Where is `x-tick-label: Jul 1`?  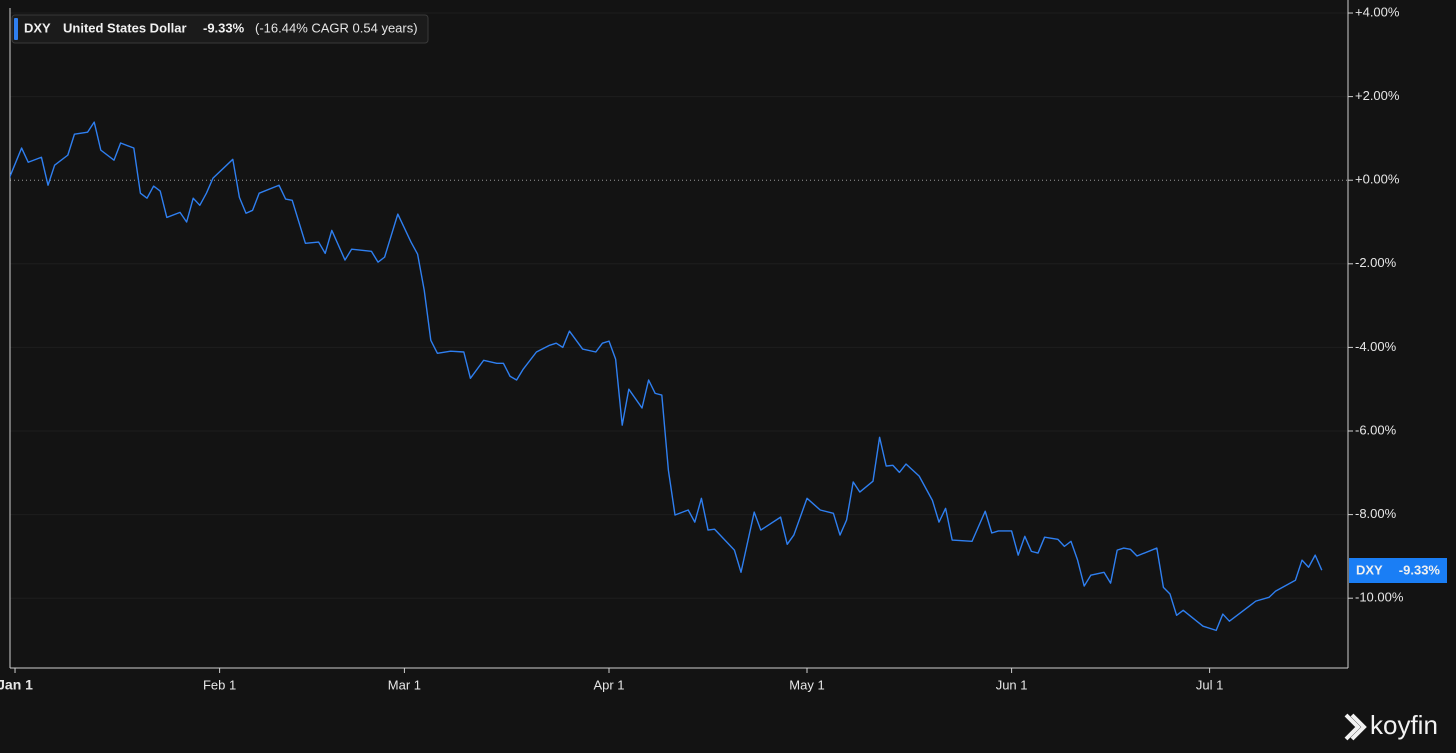
x-tick-label: Jul 1 is located at coordinates (1209, 684).